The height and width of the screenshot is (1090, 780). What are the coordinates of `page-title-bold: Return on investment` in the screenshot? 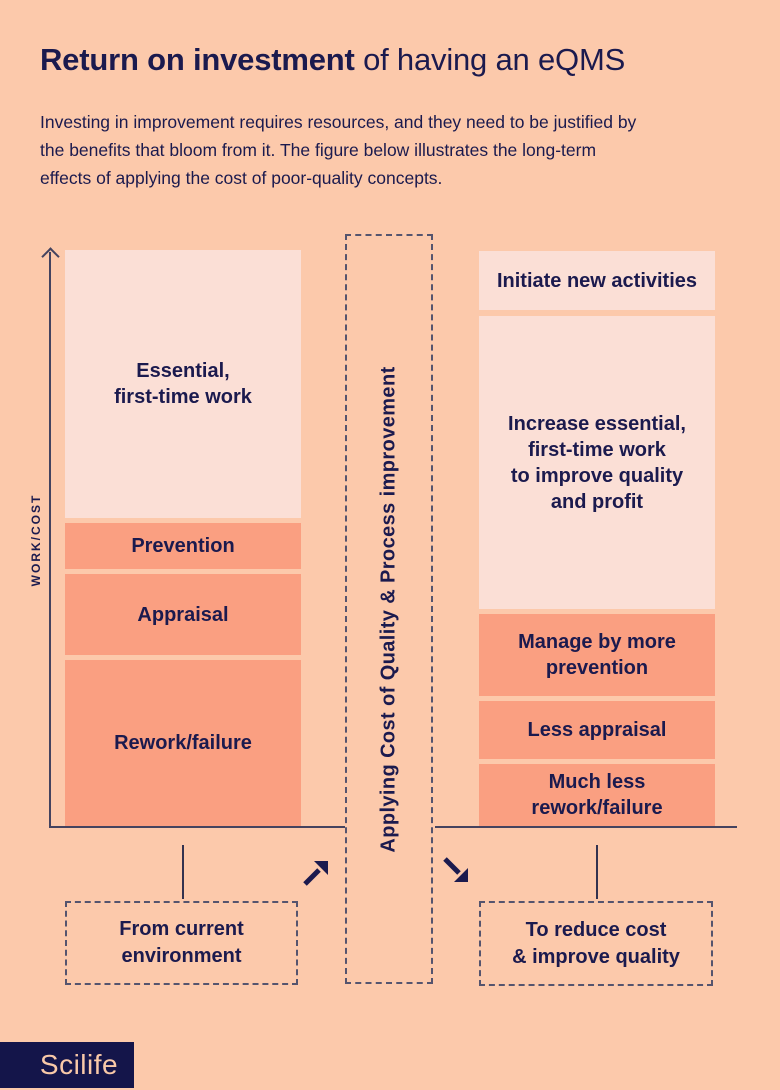 It's located at (197, 59).